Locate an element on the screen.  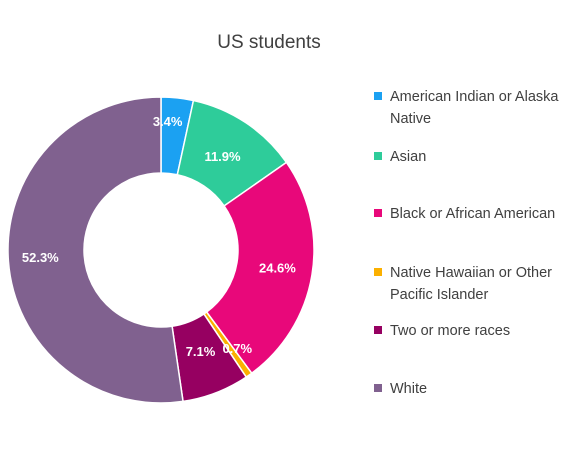
legend-label: American Indian or Alaska Native is located at coordinates (474, 108).